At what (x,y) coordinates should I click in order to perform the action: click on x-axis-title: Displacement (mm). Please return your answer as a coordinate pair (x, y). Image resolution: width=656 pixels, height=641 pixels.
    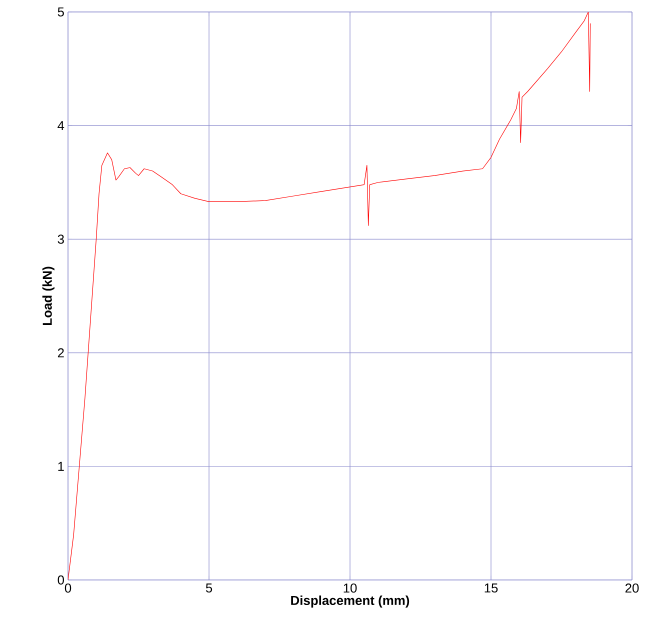
    Looking at the image, I should click on (350, 602).